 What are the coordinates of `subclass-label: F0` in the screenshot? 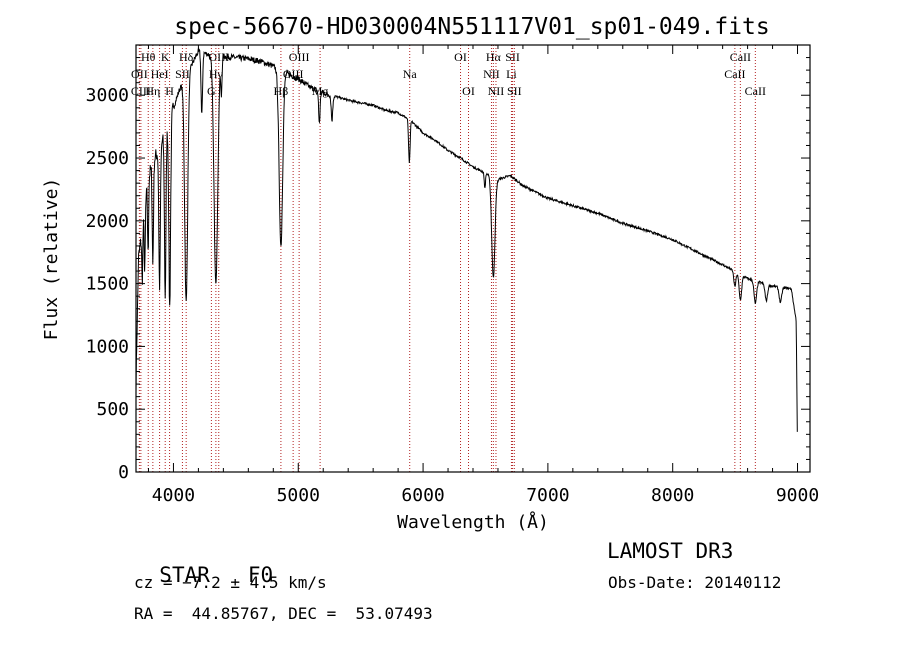 It's located at (260, 575).